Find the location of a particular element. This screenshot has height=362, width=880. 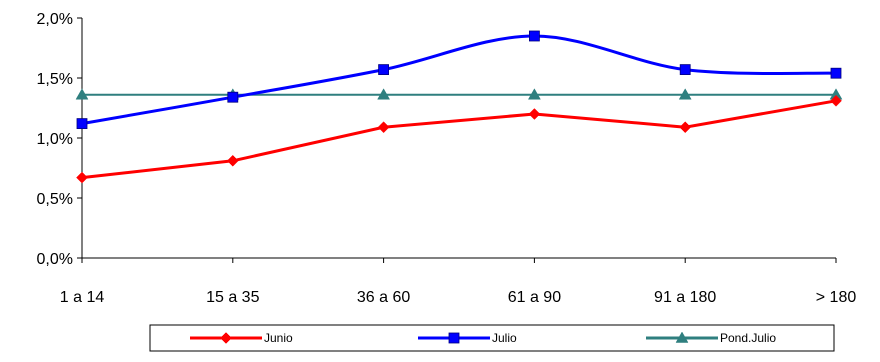

legend-label: Junio is located at coordinates (278, 338).